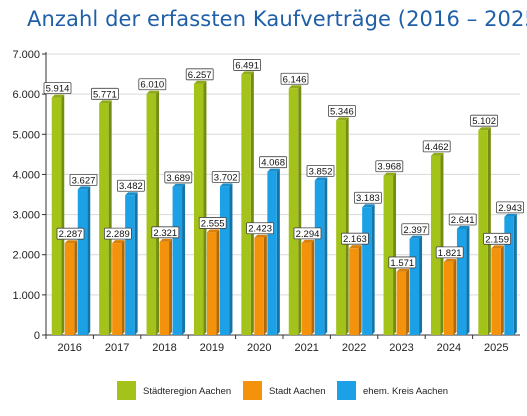  What do you see at coordinates (126, 390) in the screenshot?
I see `legend-swatch` at bounding box center [126, 390].